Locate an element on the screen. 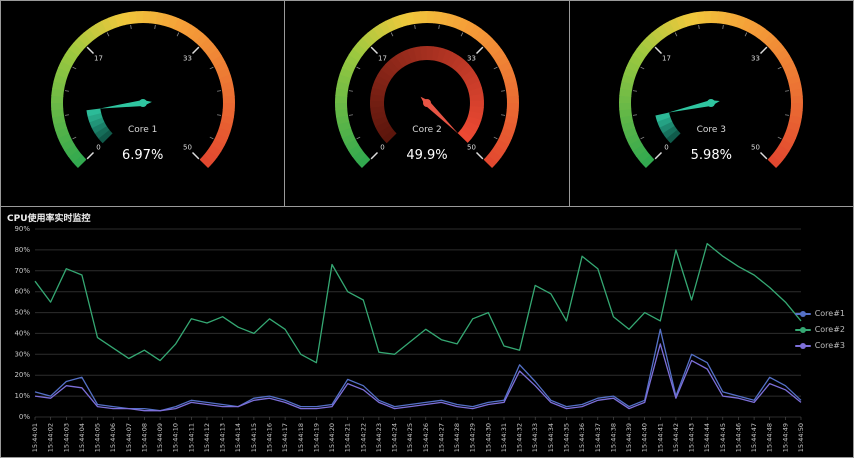  svg-text: 15:44:38 is located at coordinates (613, 437).